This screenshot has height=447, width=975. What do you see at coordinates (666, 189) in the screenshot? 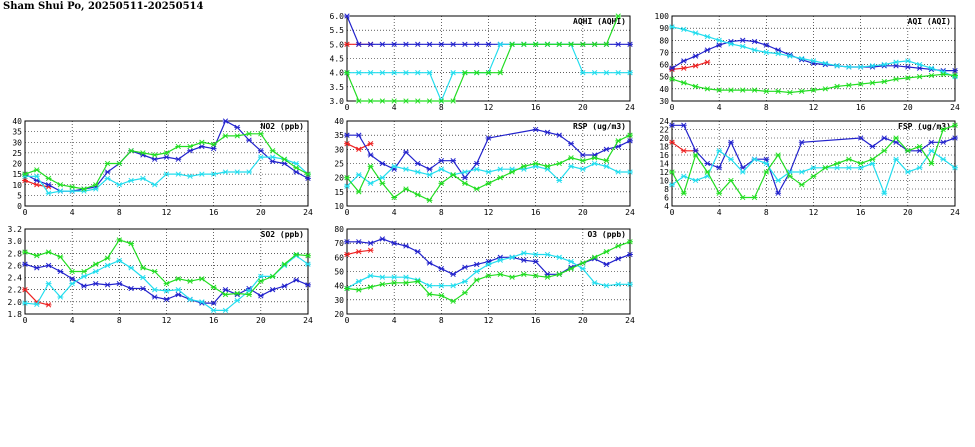
I see `y-tick-label: 8` at bounding box center [666, 189].